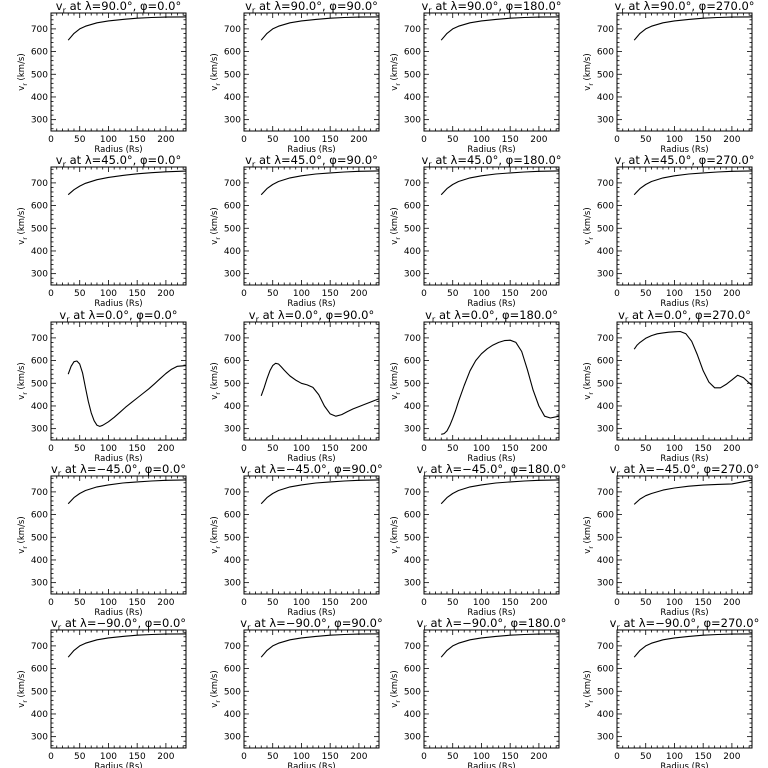 This screenshot has height=768, width=768. What do you see at coordinates (311, 470) in the screenshot?
I see `chart-title: vr at λ=−45.0°, φ=90.0°` at bounding box center [311, 470].